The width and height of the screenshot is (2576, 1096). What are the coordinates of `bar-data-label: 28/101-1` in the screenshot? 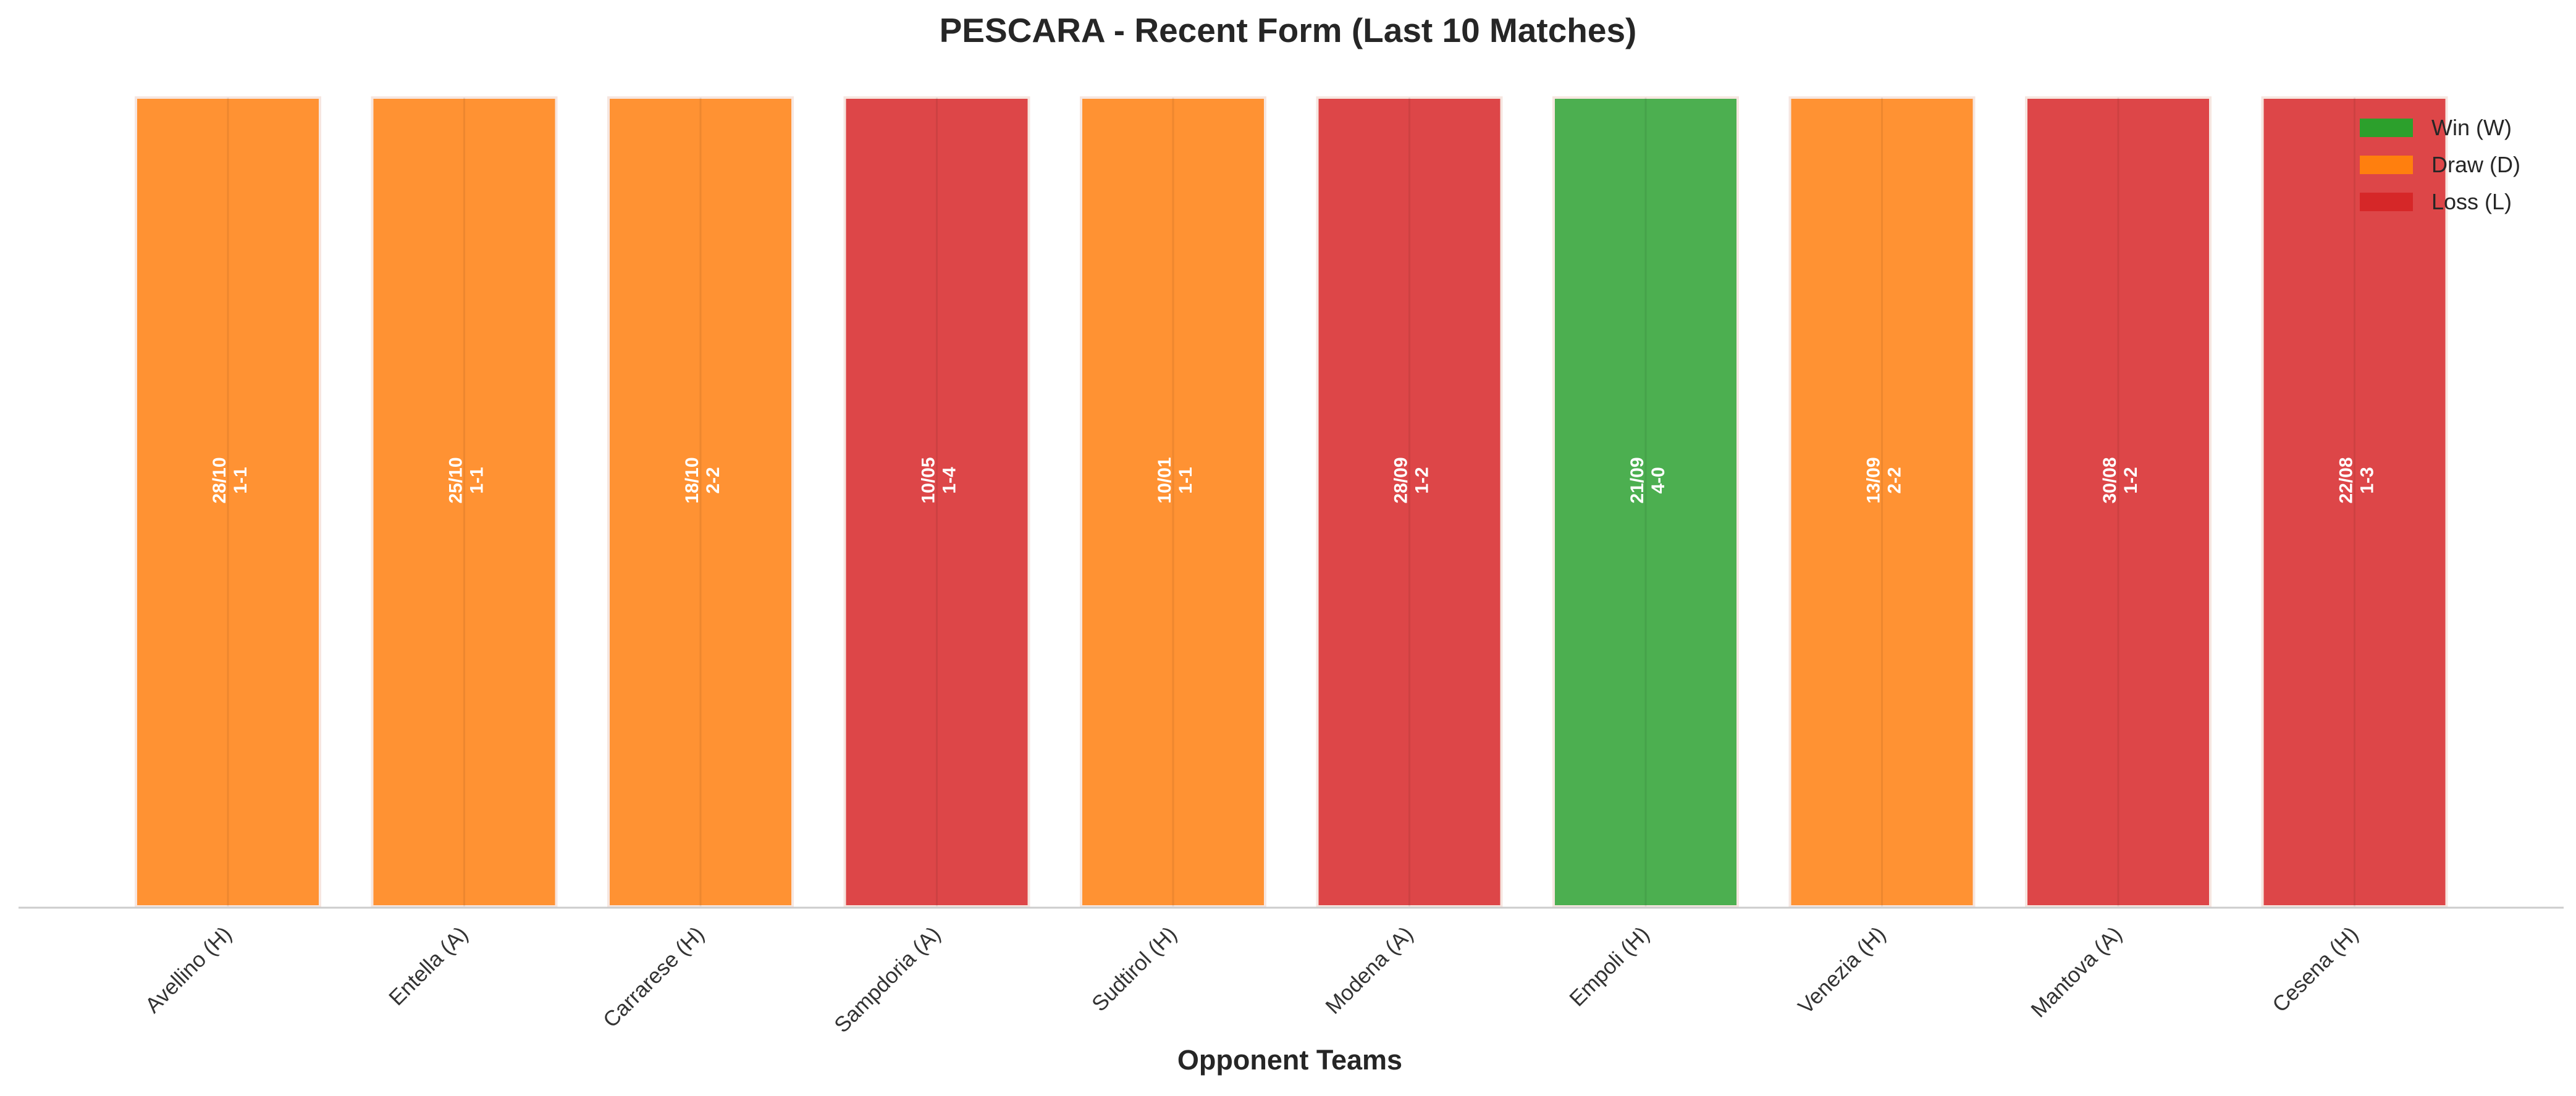 It's located at (230, 480).